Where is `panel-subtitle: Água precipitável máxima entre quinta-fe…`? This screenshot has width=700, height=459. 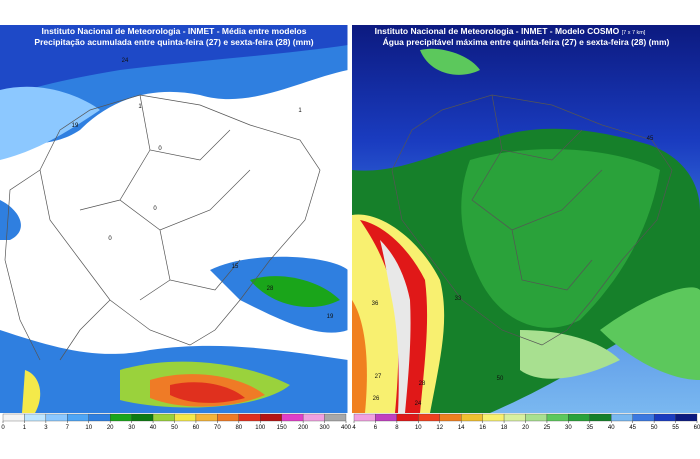
panel-subtitle: Água precipitável máxima entre quinta-fe… is located at coordinates (526, 42).